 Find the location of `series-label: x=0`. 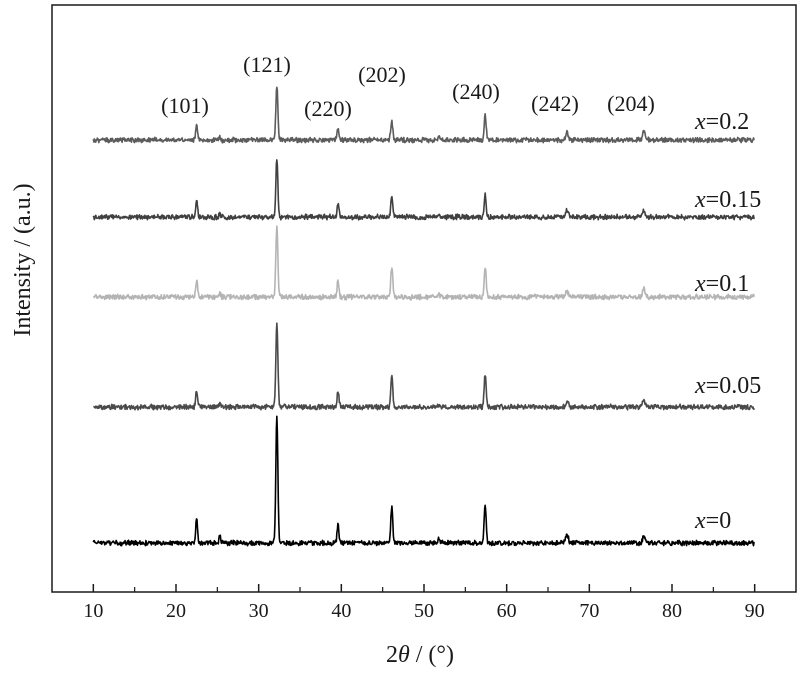

series-label: x=0 is located at coordinates (712, 521).